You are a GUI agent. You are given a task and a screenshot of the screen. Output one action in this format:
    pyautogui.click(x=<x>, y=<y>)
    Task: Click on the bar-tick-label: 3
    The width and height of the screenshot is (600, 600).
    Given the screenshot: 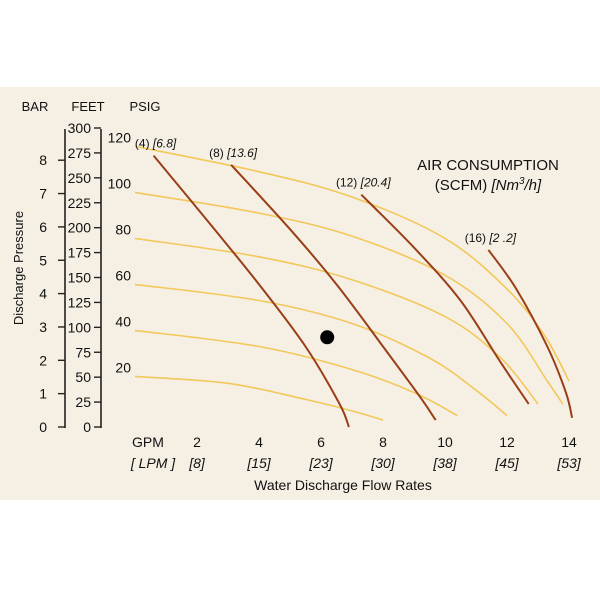 What is the action you would take?
    pyautogui.click(x=43, y=327)
    